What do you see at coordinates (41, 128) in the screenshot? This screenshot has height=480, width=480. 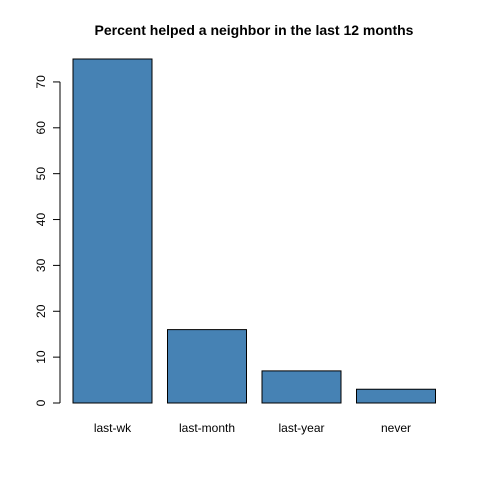 I see `y-tick-label: 60` at bounding box center [41, 128].